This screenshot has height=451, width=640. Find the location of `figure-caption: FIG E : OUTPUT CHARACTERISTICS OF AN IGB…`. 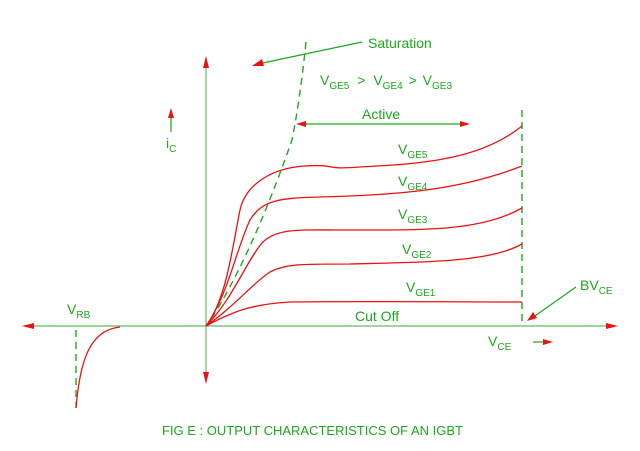

figure-caption: FIG E : OUTPUT CHARACTERISTICS OF AN IGB… is located at coordinates (312, 430).